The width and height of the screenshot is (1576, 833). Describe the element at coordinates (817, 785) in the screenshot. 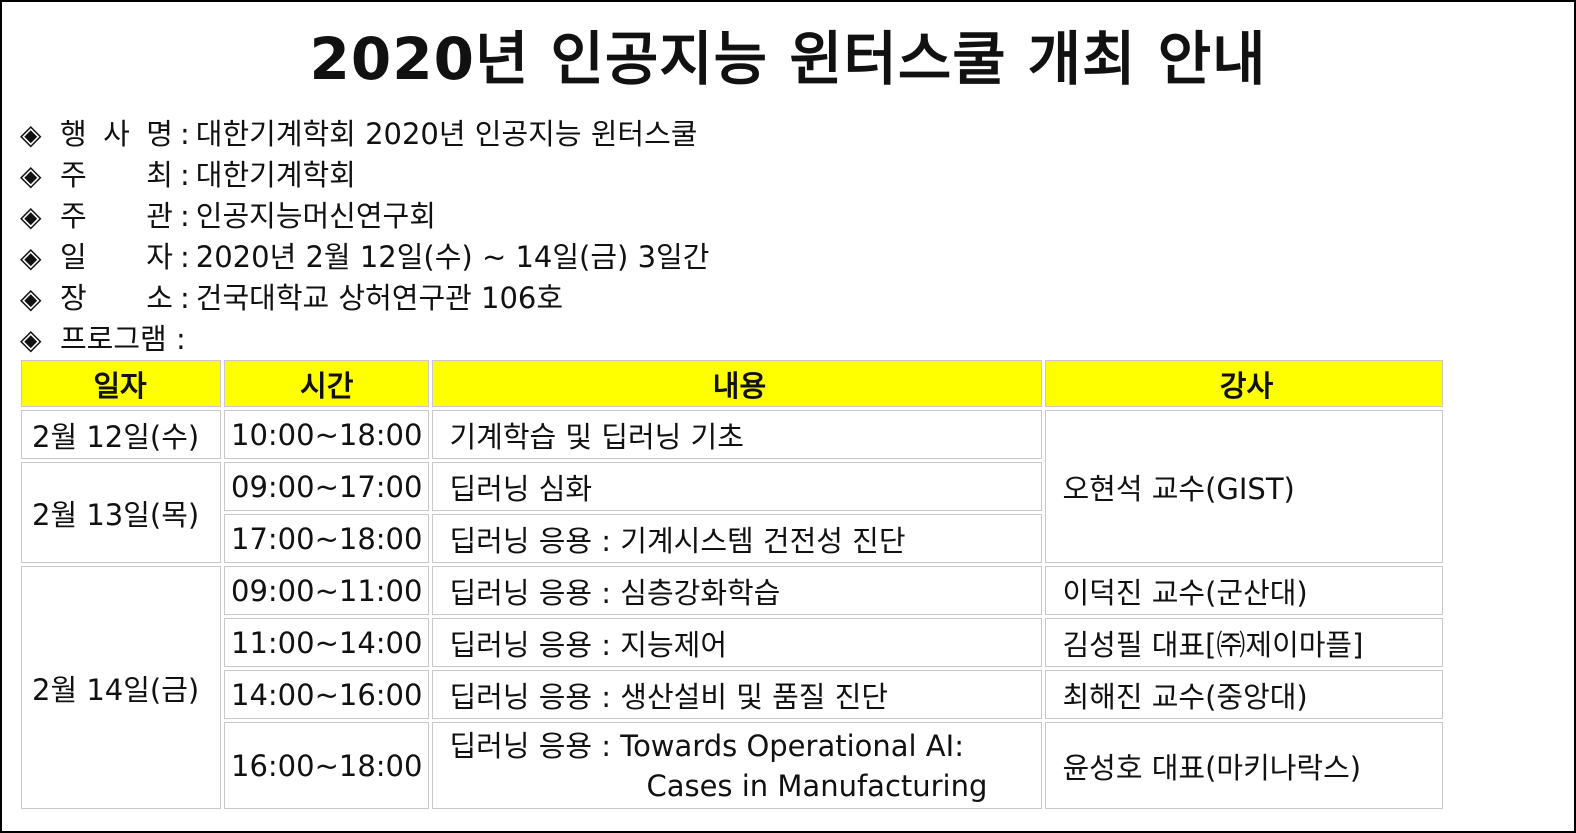

I see `content-line-2: Cases in Manufacturing` at that location.